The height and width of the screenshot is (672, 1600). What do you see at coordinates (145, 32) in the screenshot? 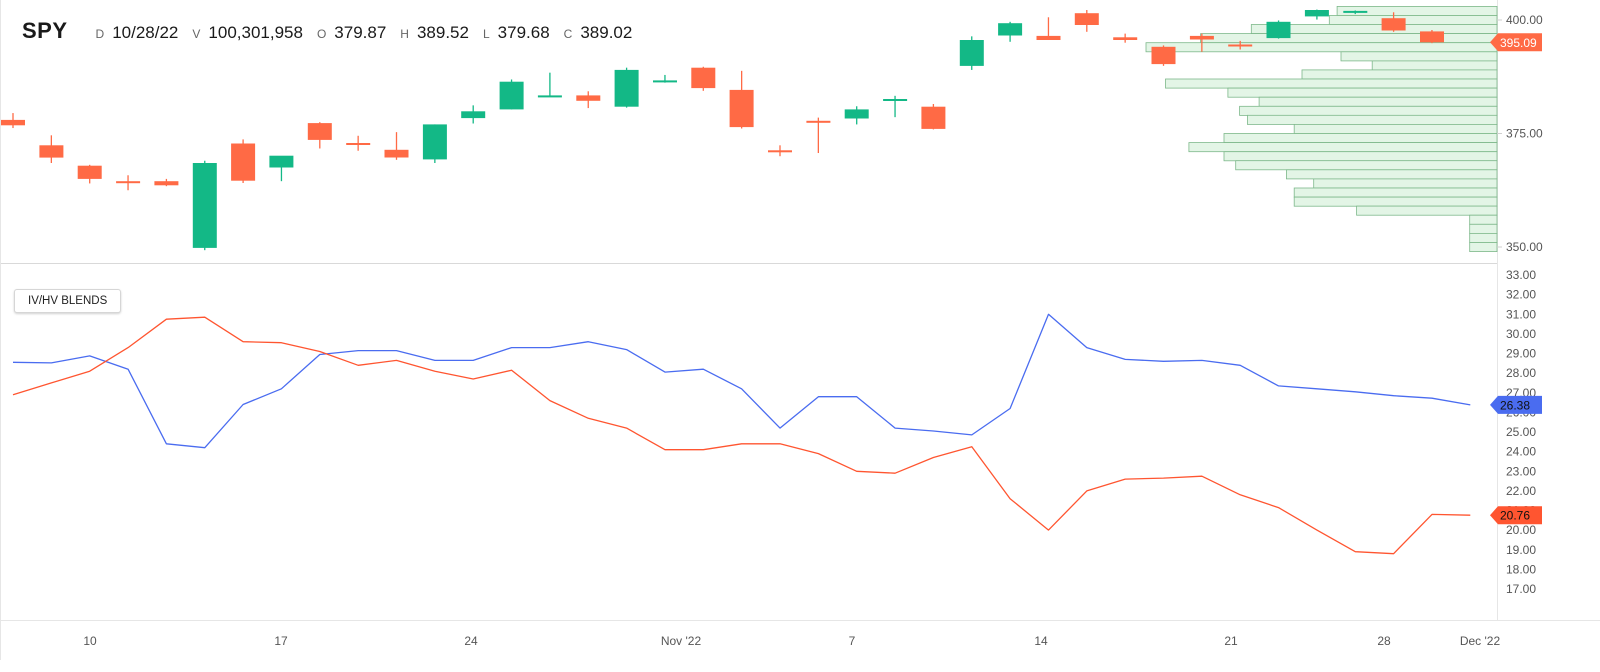
I see `date-field-value: 10/28/22` at bounding box center [145, 32].